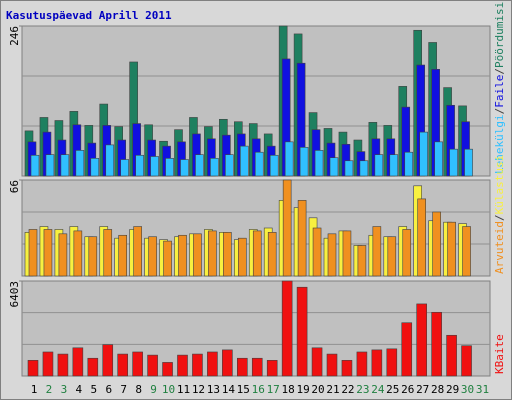 Image resolution: width=512 pixels, height=404 pixels. I want to click on x-tick-label: 27, so click(422, 389).